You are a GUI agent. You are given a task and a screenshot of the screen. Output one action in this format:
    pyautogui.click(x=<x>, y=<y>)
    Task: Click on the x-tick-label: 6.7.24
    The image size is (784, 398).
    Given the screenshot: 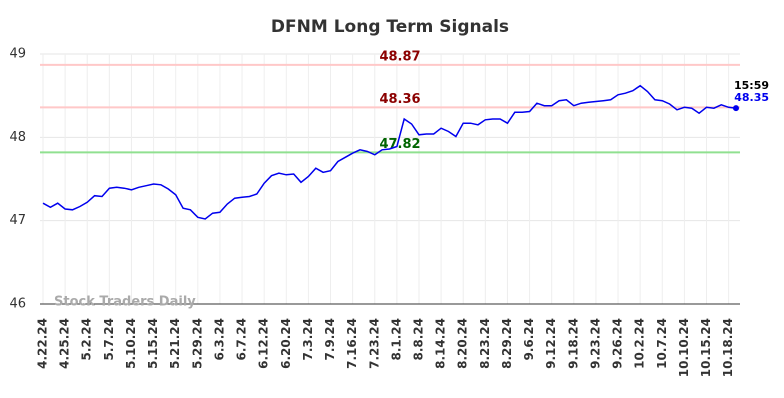 What is the action you would take?
    pyautogui.click(x=242, y=339)
    